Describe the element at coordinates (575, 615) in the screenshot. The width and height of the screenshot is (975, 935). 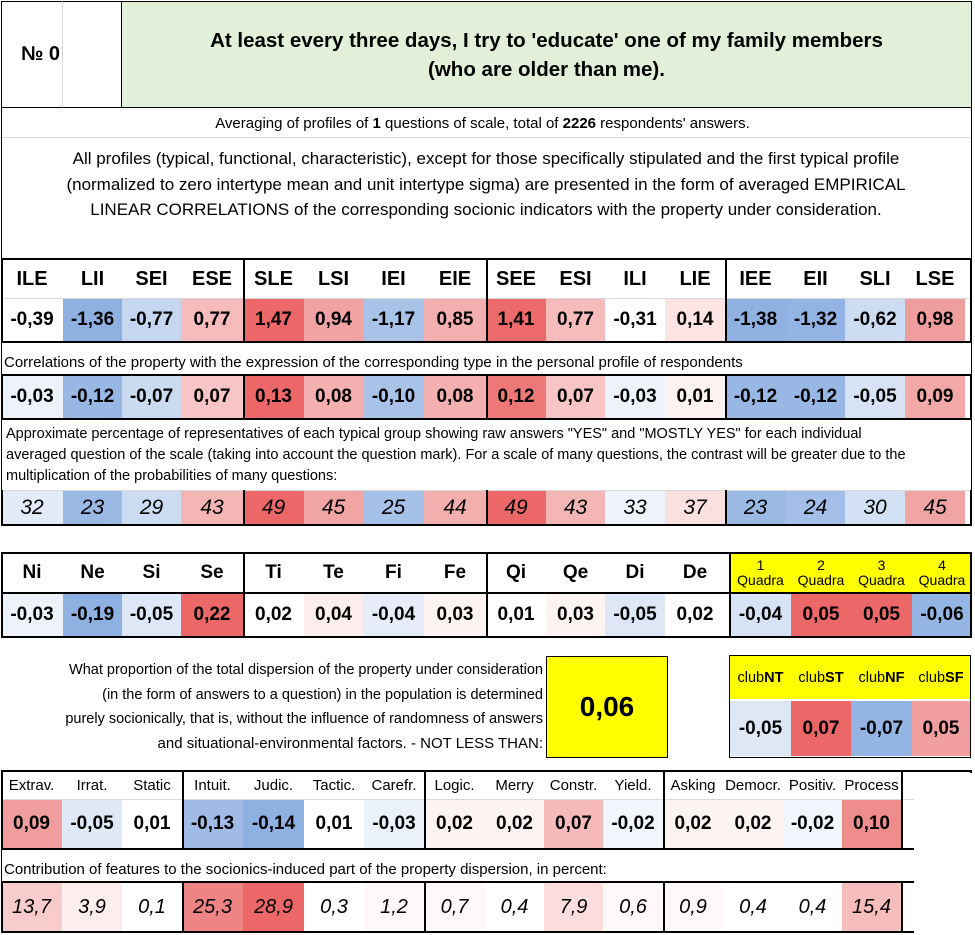
I see `function-value: 0,03` at that location.